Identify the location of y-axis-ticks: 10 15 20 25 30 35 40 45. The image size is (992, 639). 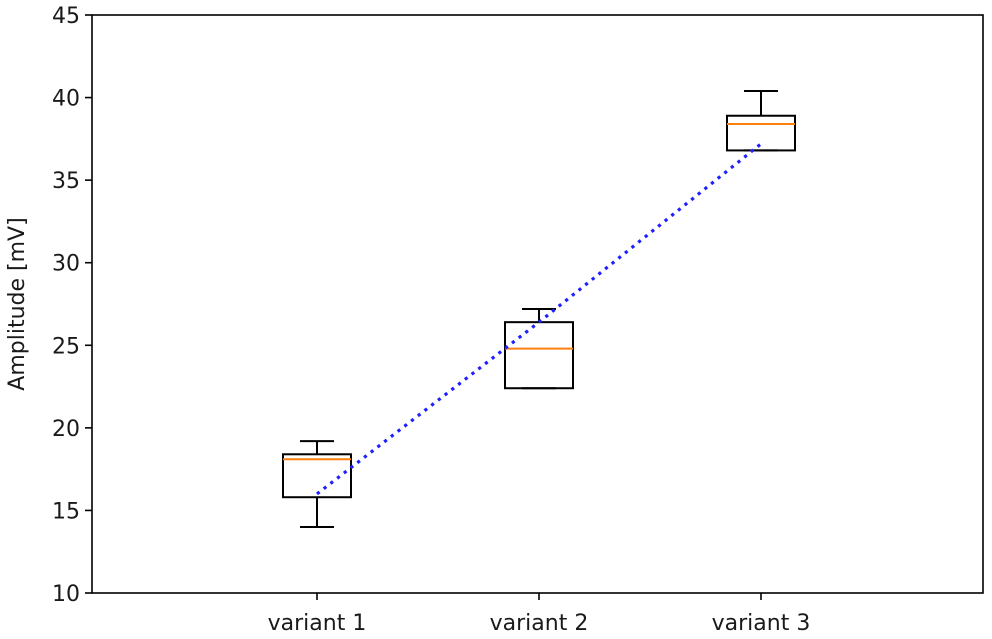
(72, 305).